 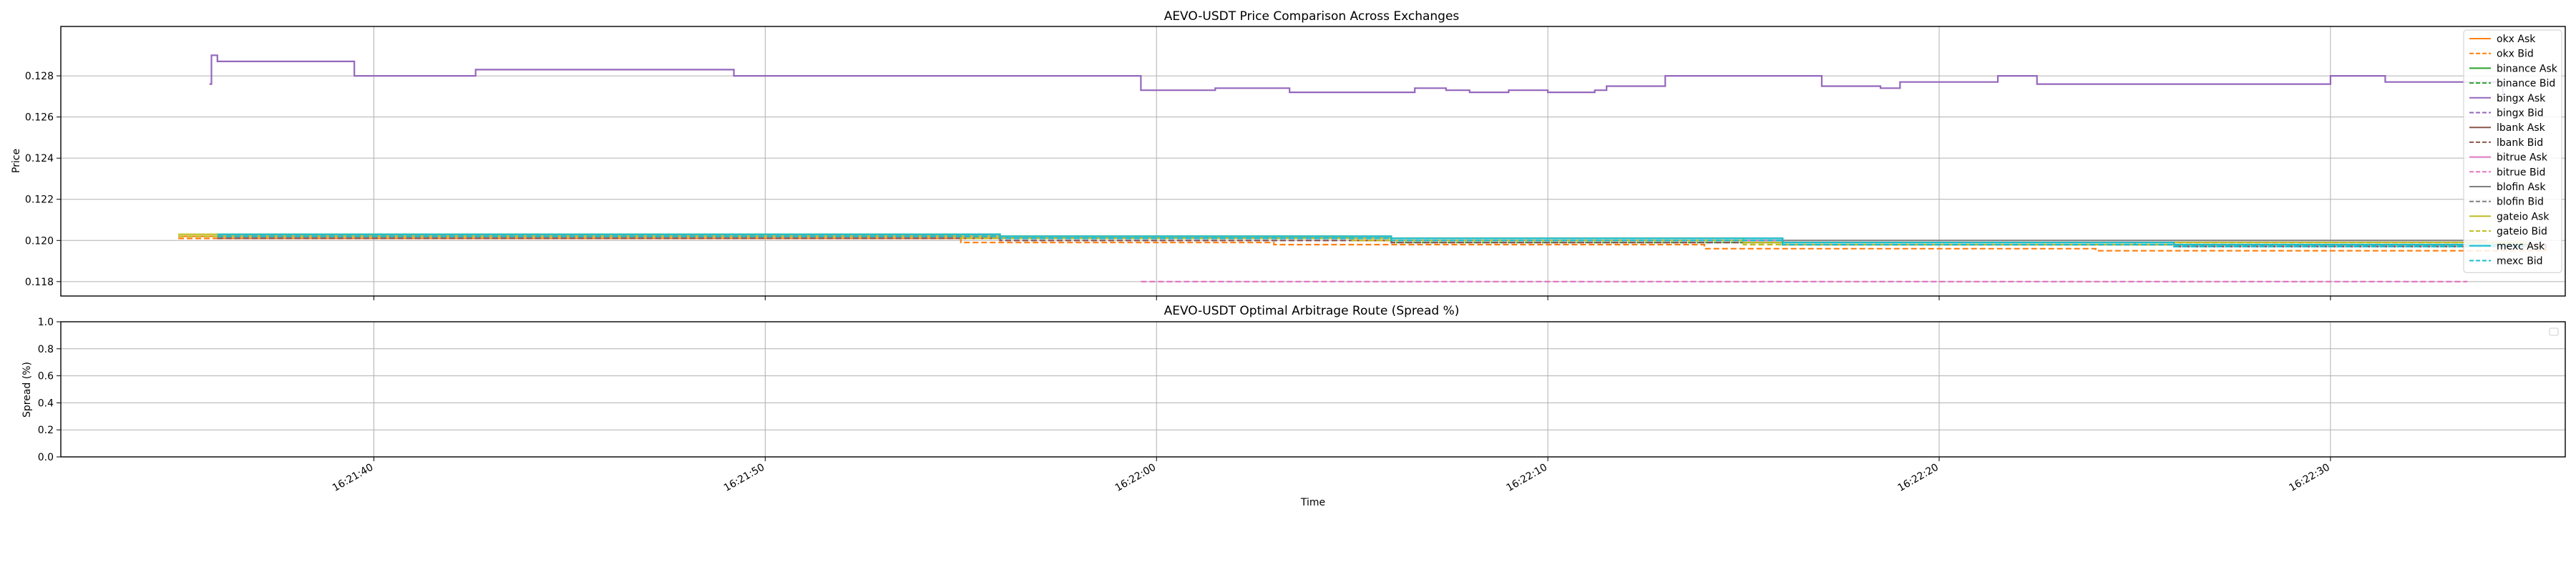 What do you see at coordinates (2522, 158) in the screenshot?
I see `legend-label-bitrue-ask: bitrue Ask` at bounding box center [2522, 158].